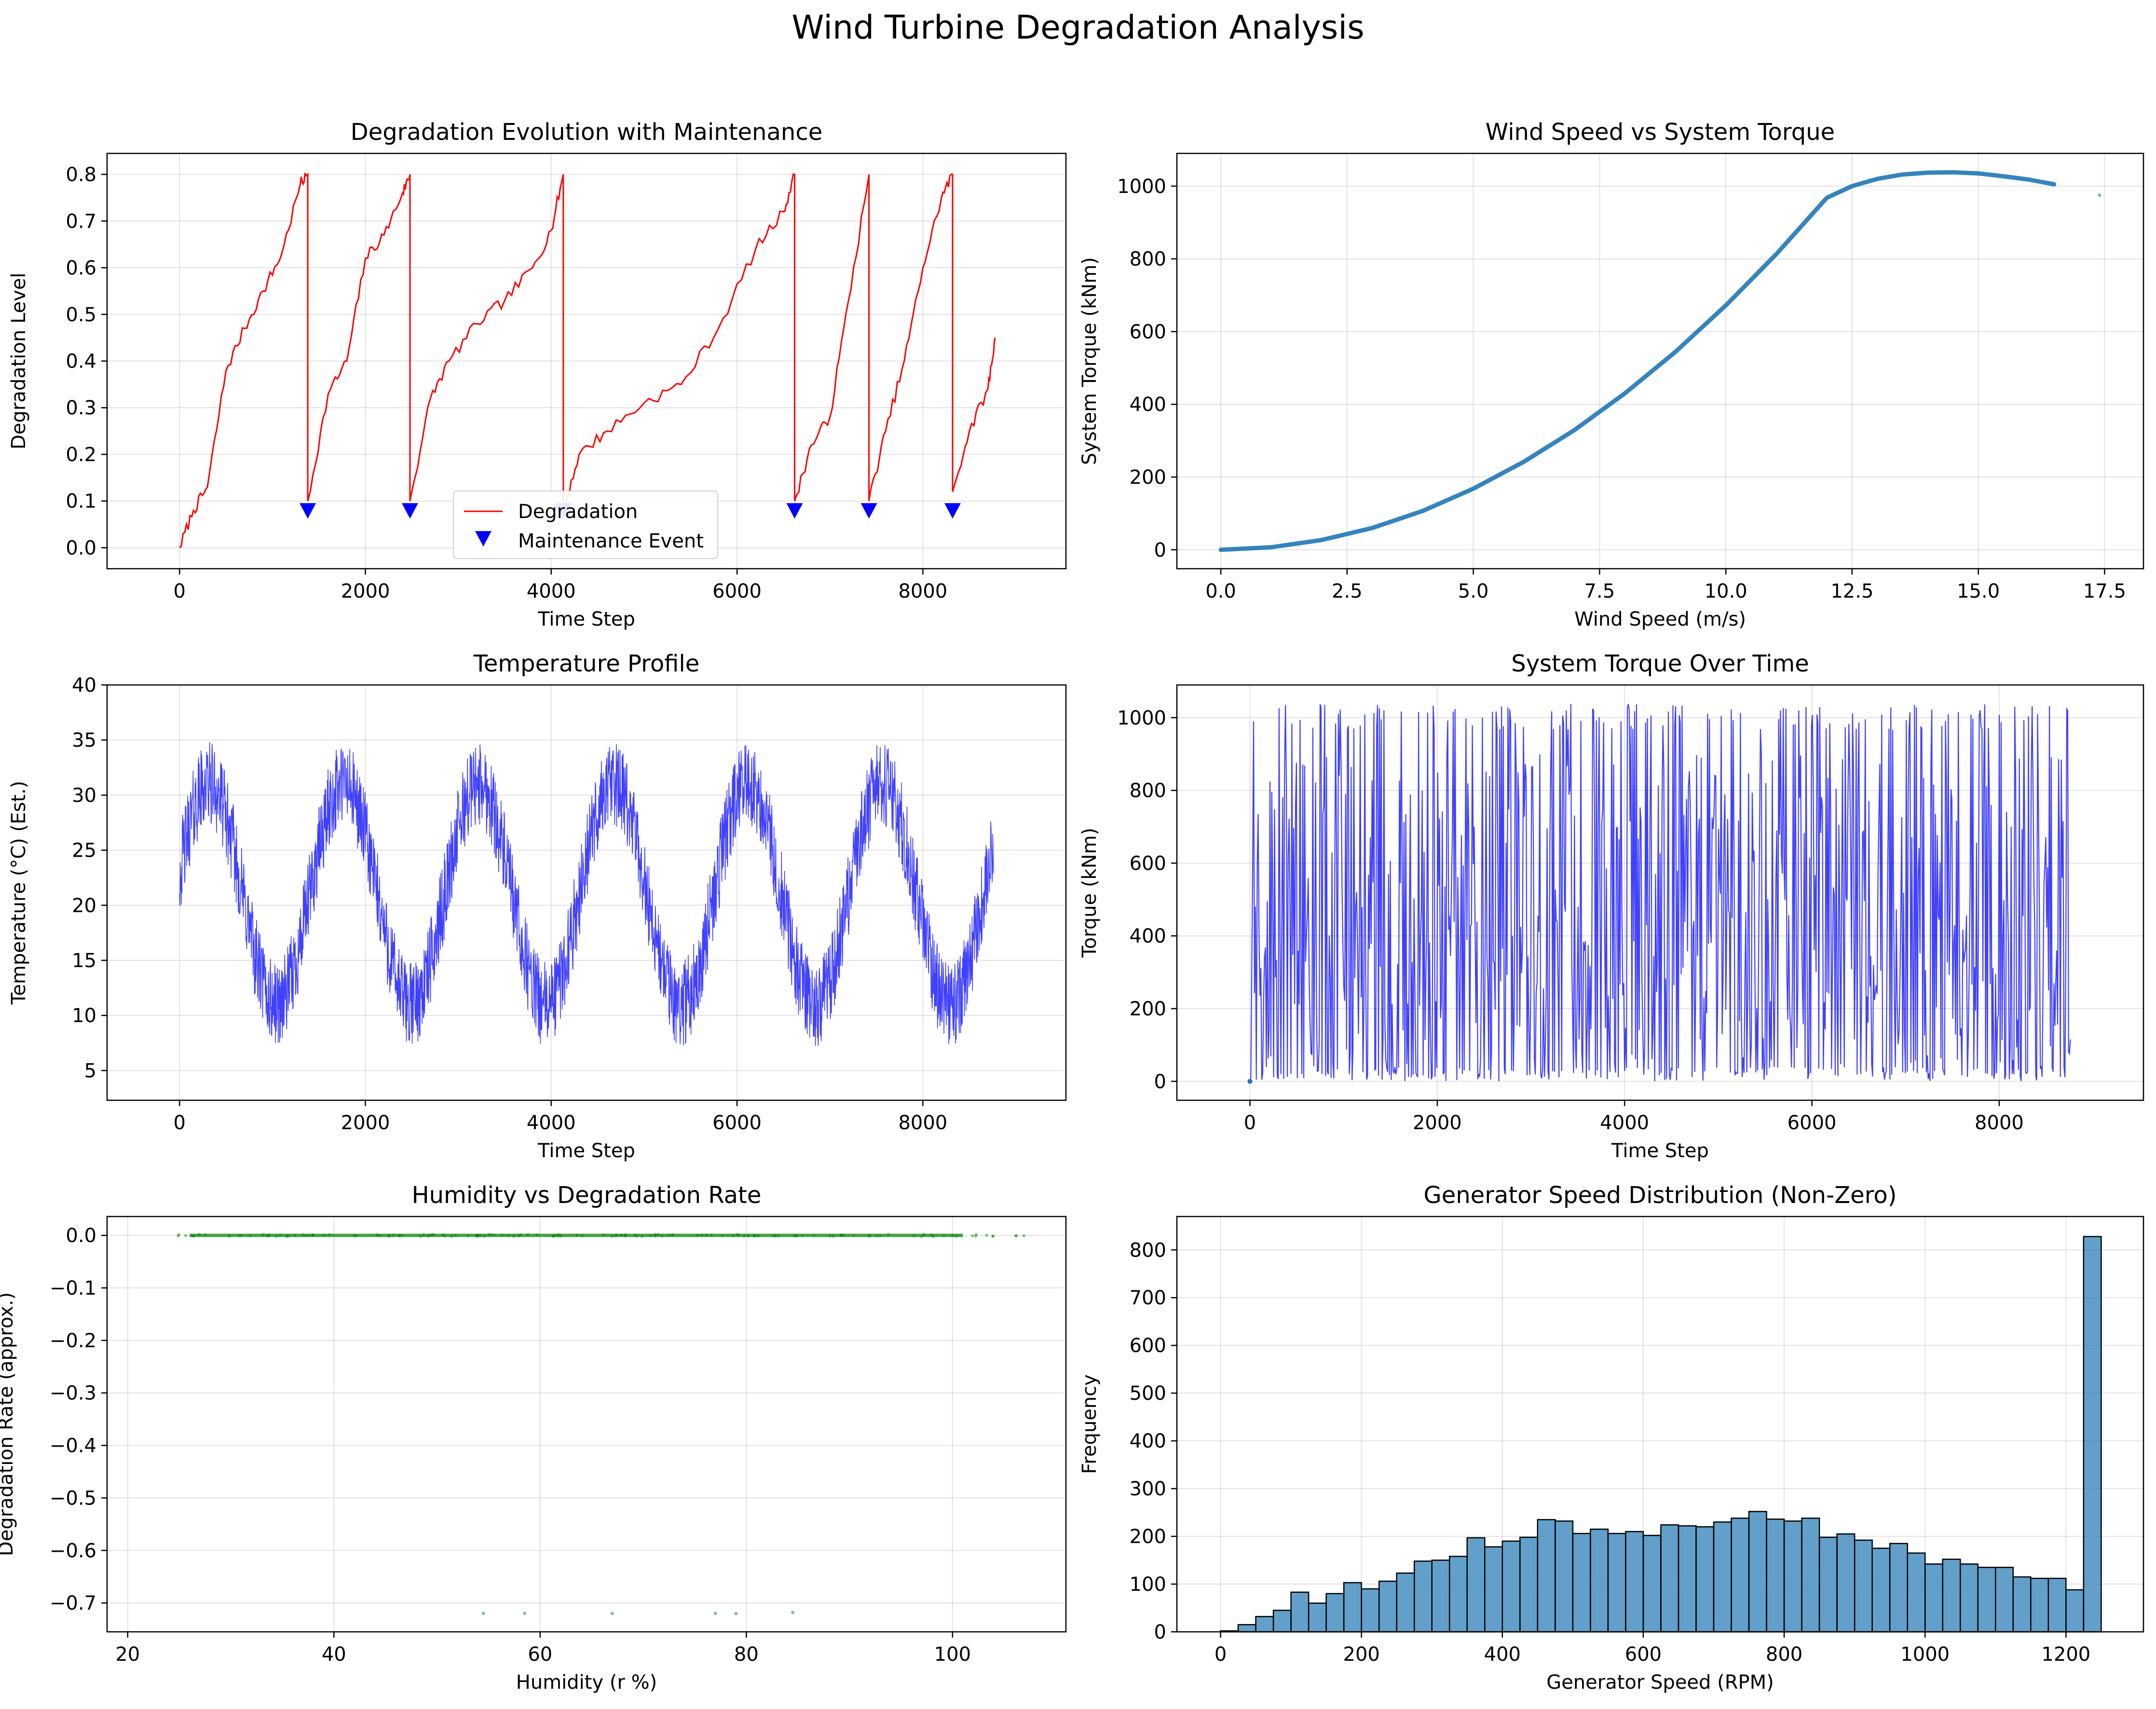 This screenshot has width=2156, height=1709. Describe the element at coordinates (1148, 405) in the screenshot. I see `y-tick-label: 400` at that location.